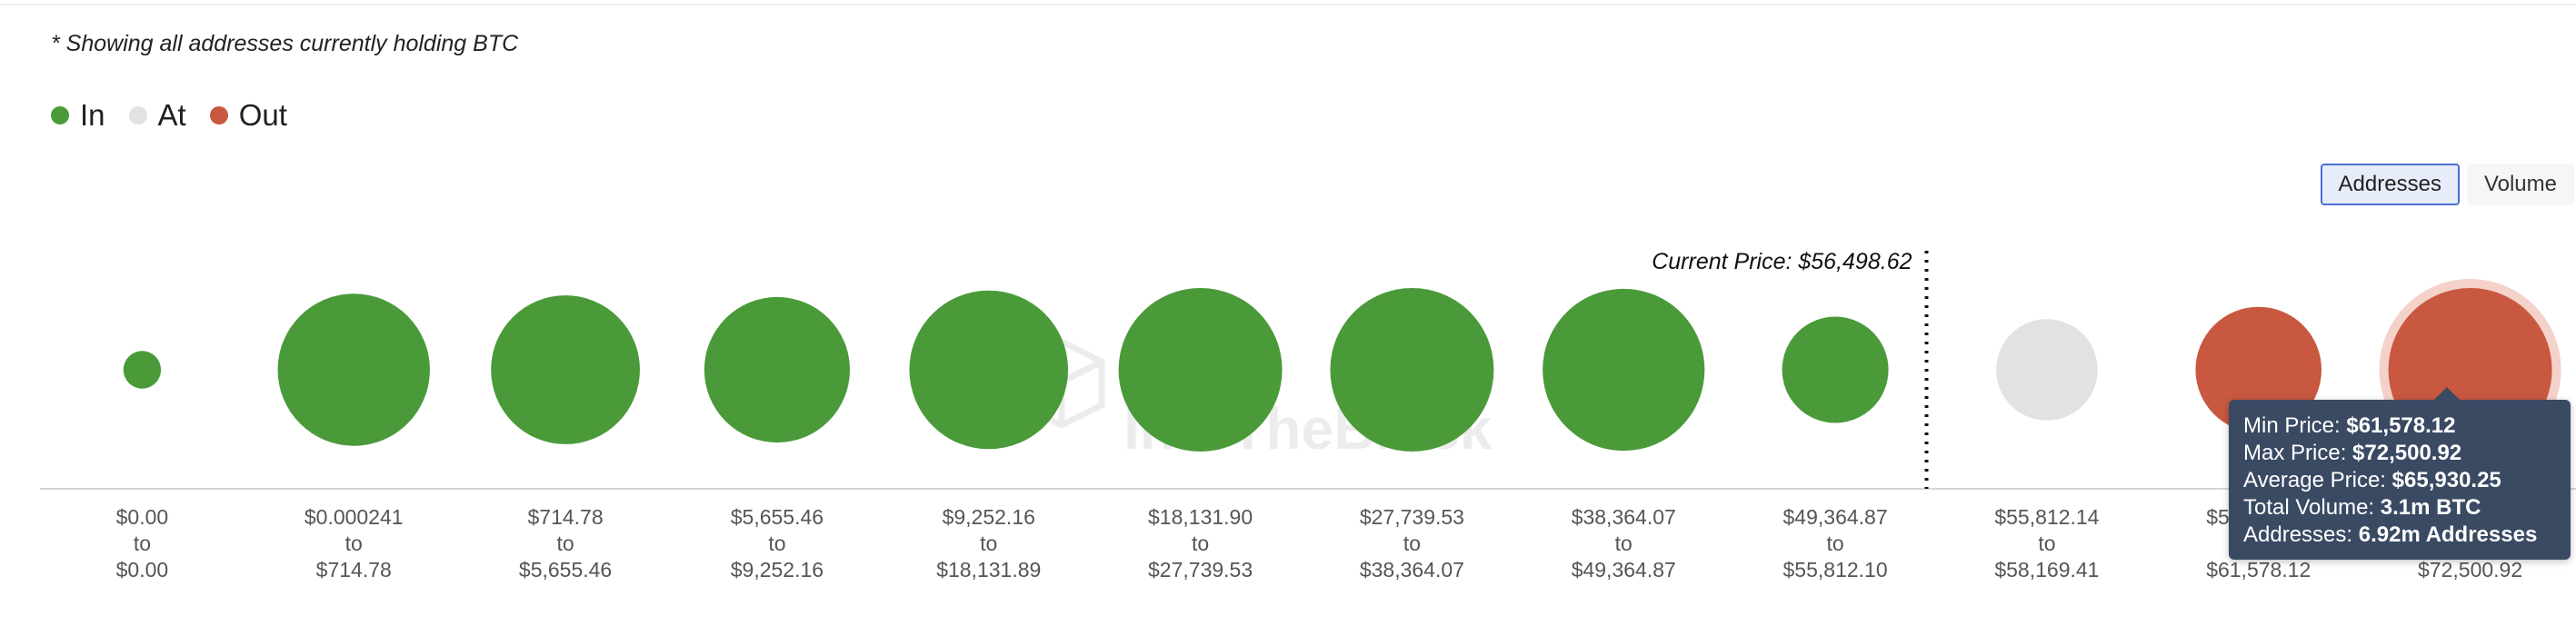 This screenshot has width=2576, height=626. Describe the element at coordinates (2047, 517) in the screenshot. I see `x-label-from: $55,812.14` at that location.